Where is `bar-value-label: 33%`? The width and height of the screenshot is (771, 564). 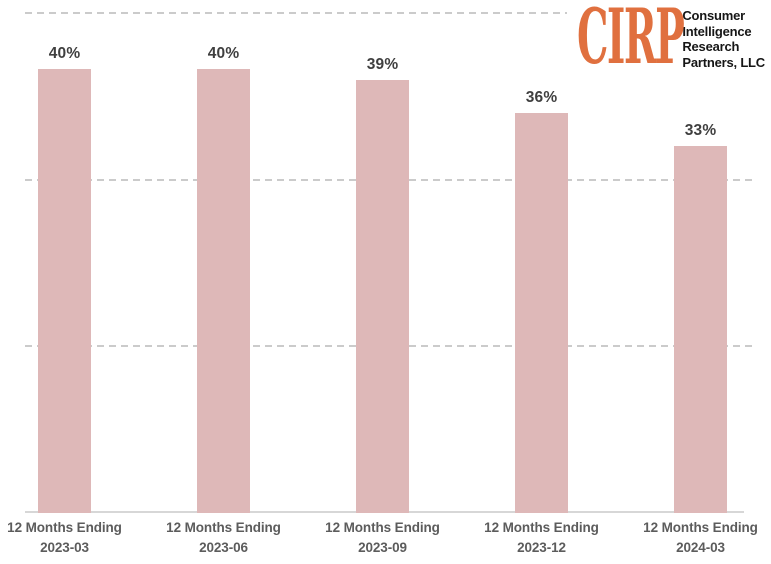 bar-value-label: 33% is located at coordinates (700, 131).